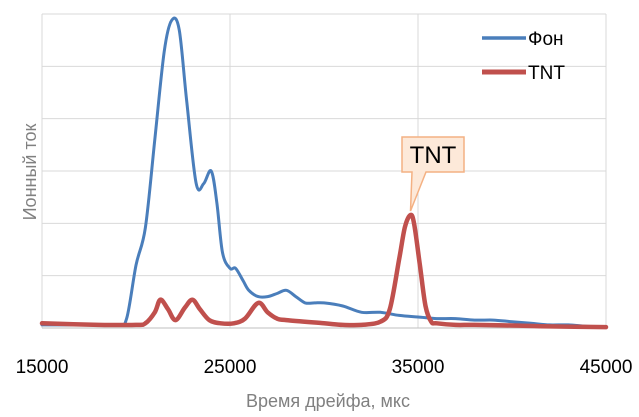 Image resolution: width=639 pixels, height=417 pixels. I want to click on x-tick-label: 35000, so click(418, 367).